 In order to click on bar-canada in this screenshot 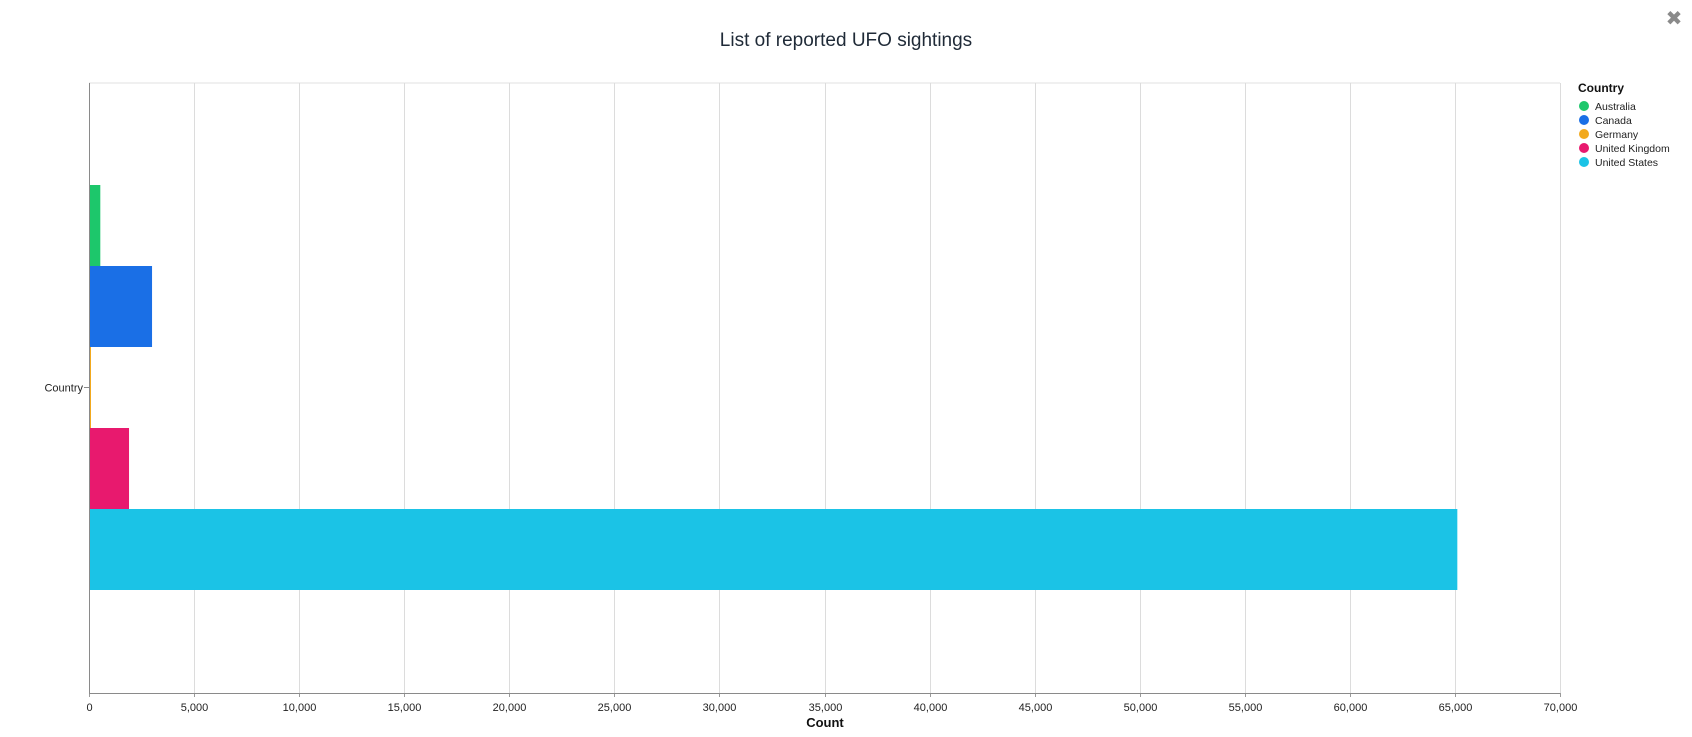, I will do `click(121, 306)`.